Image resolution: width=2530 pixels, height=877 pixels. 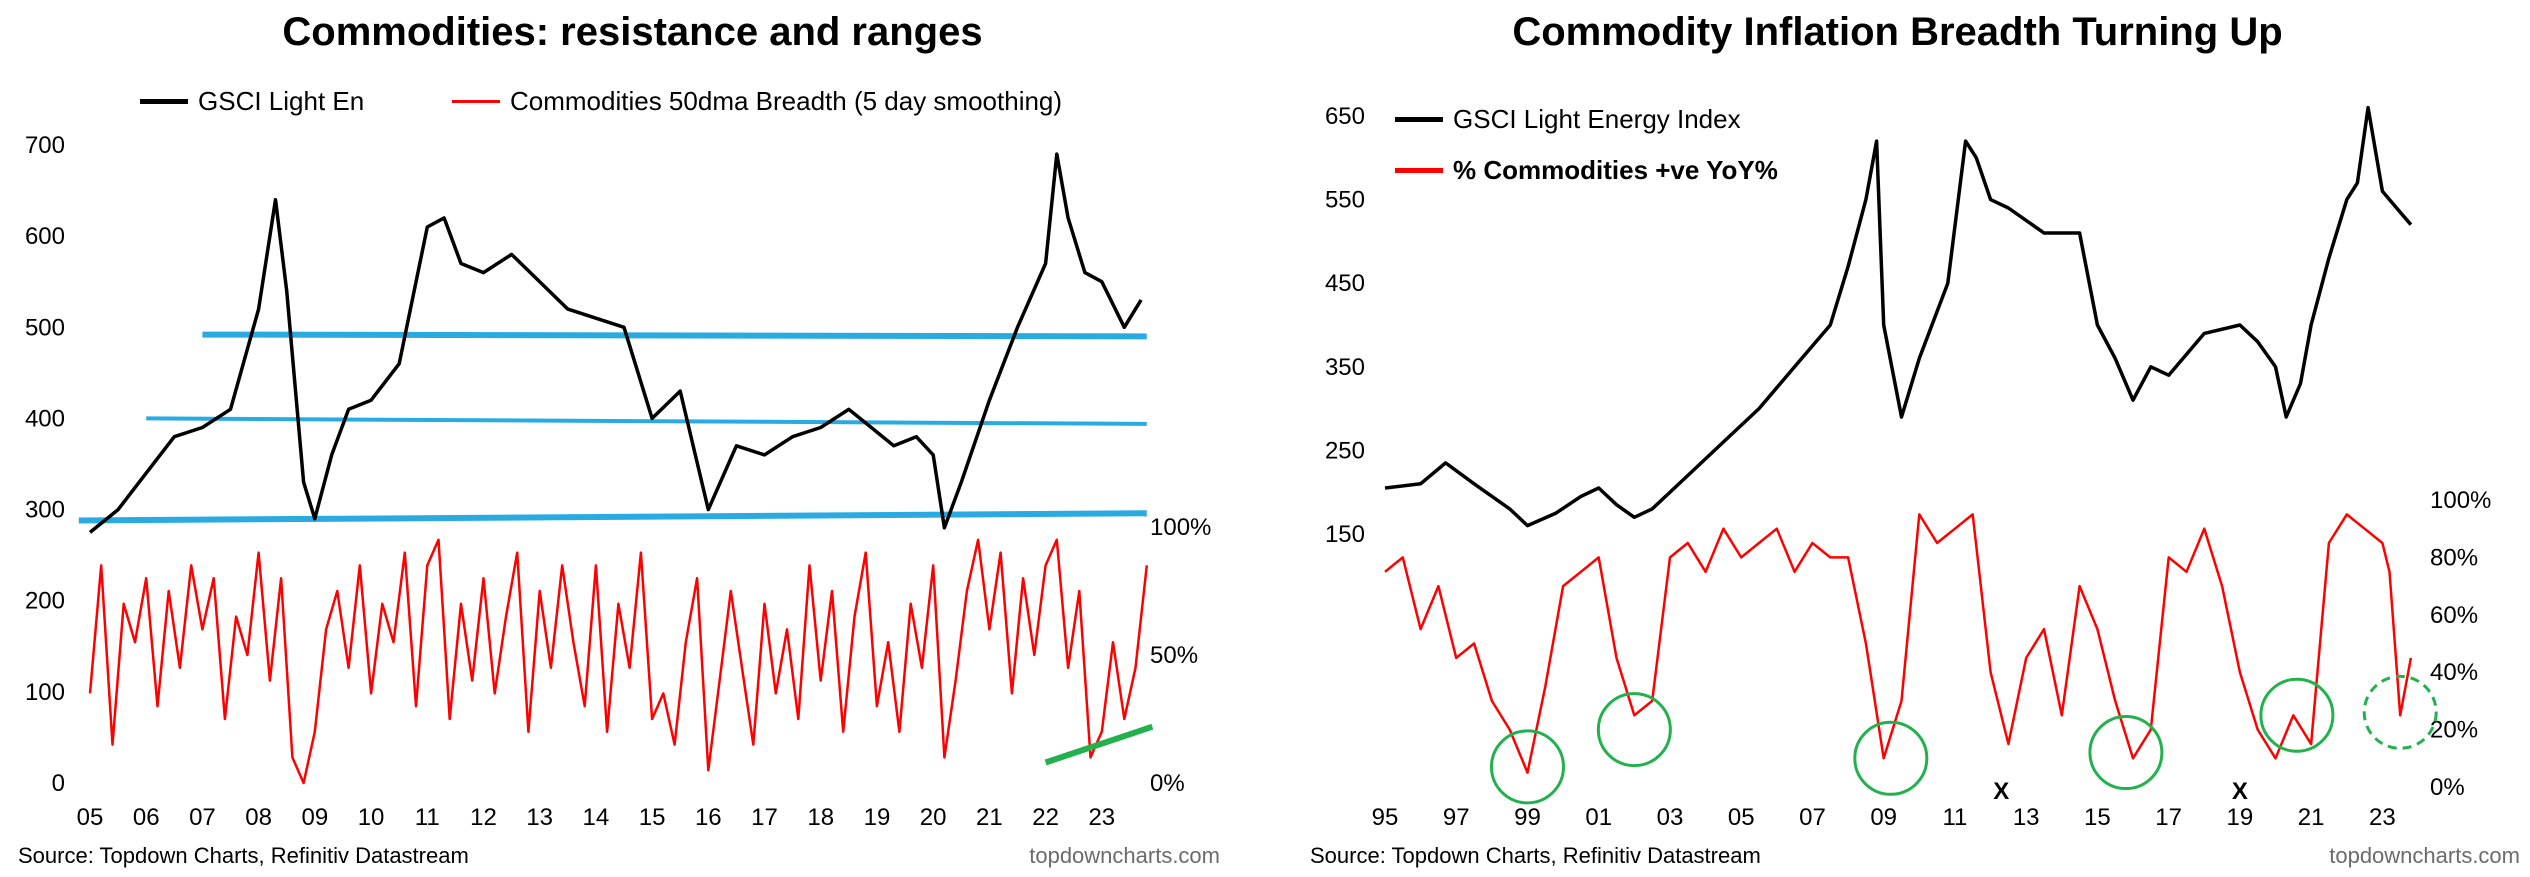 I want to click on y-right-tick-label: 80%, so click(x=2454, y=557).